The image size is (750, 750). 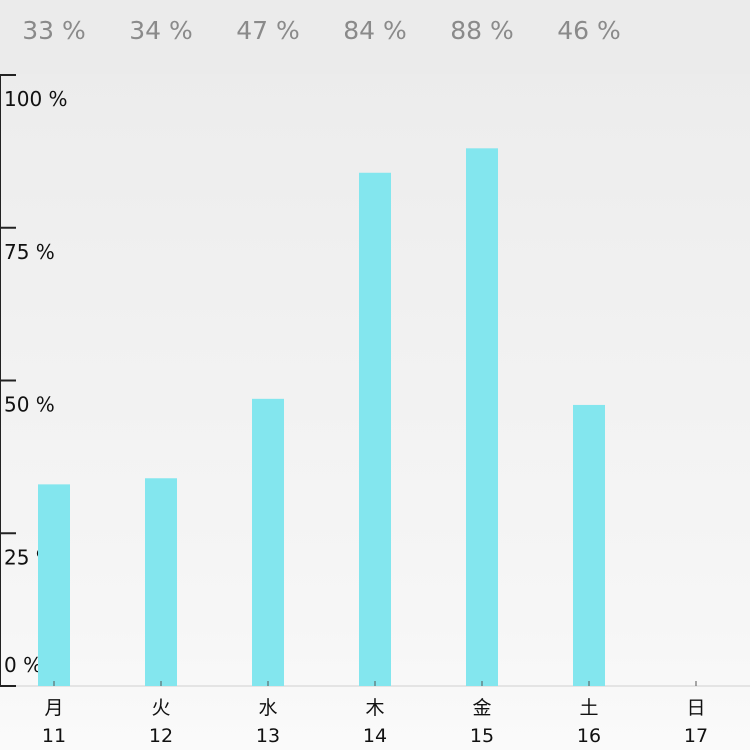 What do you see at coordinates (23, 665) in the screenshot?
I see `y-tick-label-0: 0 %` at bounding box center [23, 665].